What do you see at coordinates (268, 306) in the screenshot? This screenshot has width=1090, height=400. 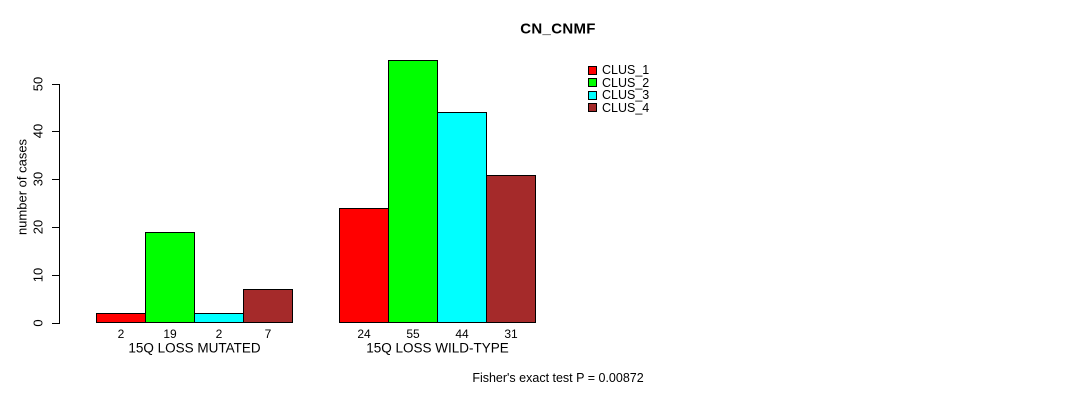 I see `bar-clus_4-g1` at bounding box center [268, 306].